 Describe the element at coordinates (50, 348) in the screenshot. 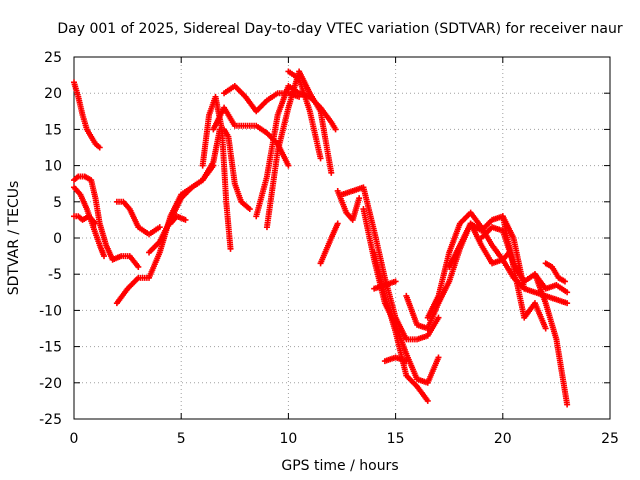

I see `y-tick-label: -15` at that location.